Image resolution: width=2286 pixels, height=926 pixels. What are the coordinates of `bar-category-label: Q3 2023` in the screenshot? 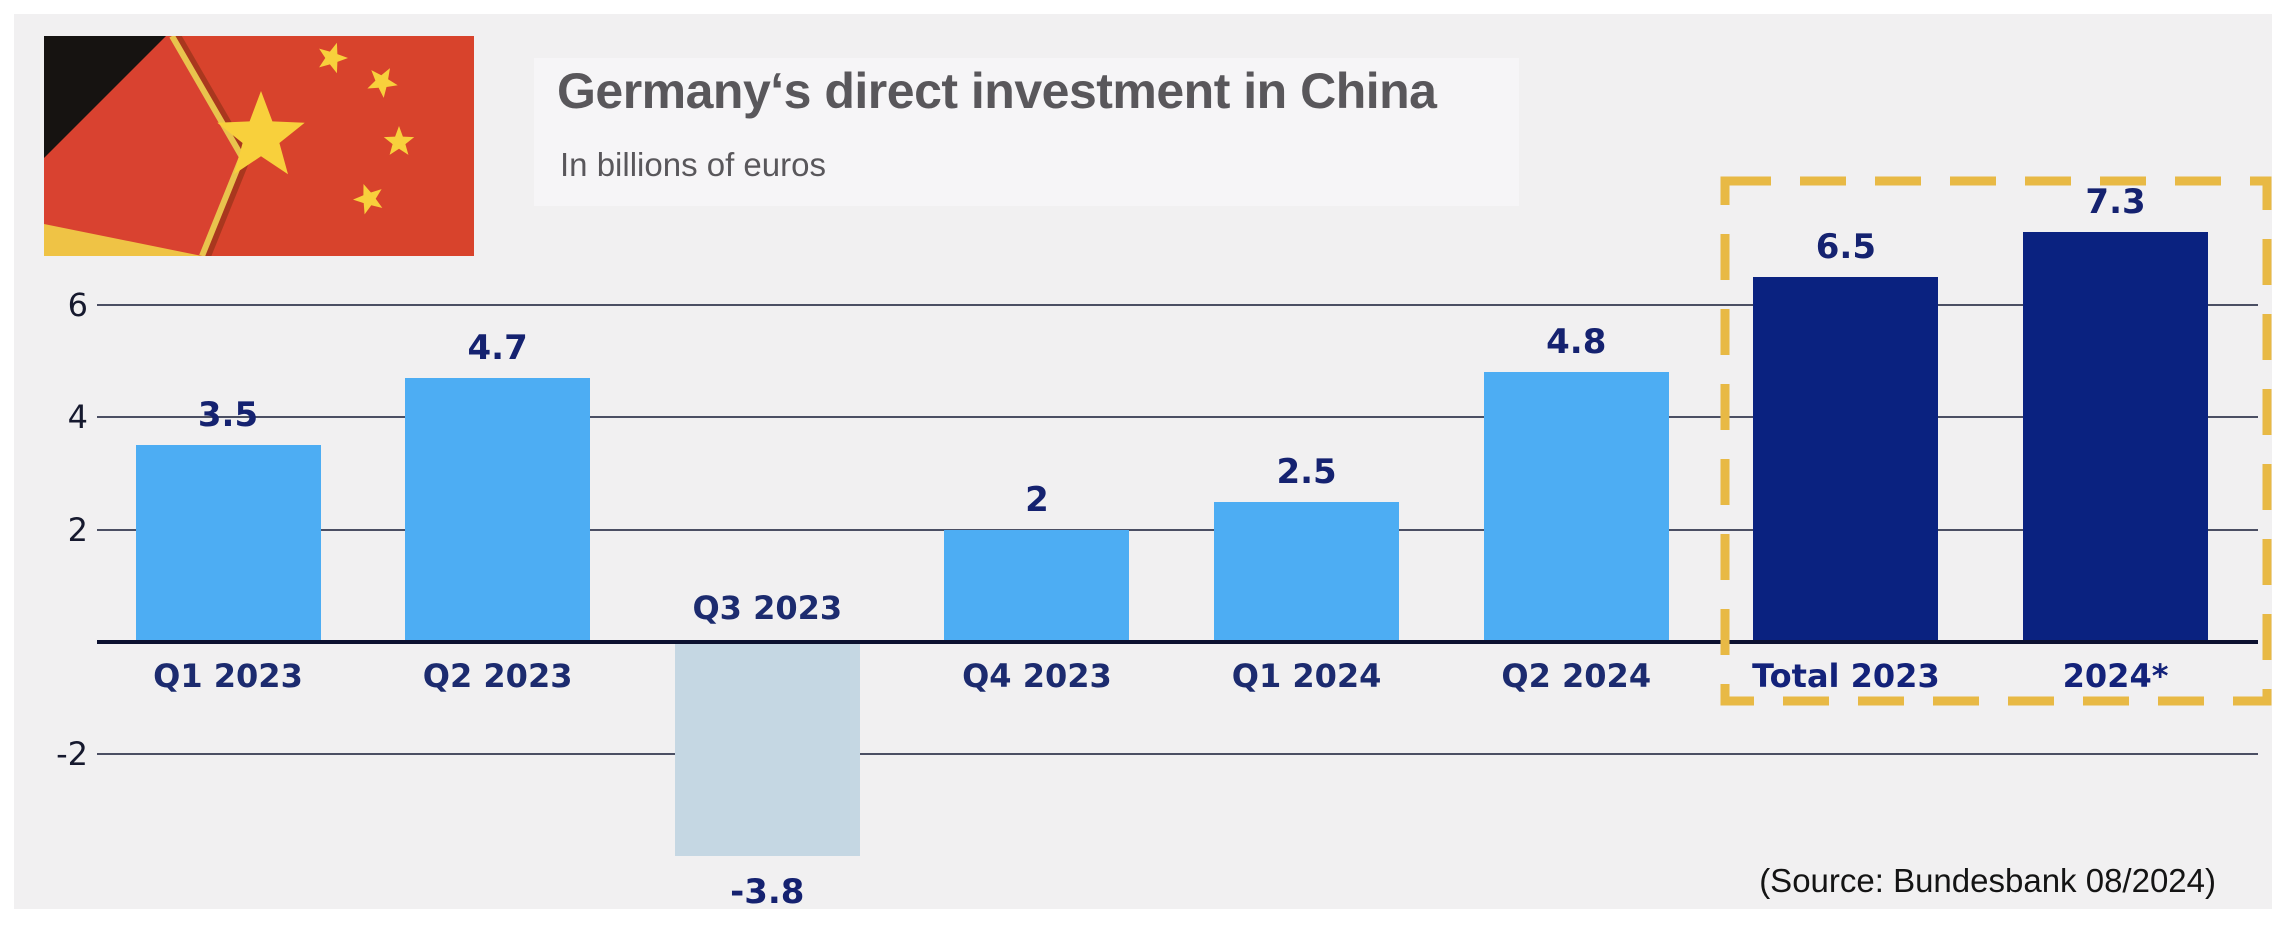 It's located at (767, 608).